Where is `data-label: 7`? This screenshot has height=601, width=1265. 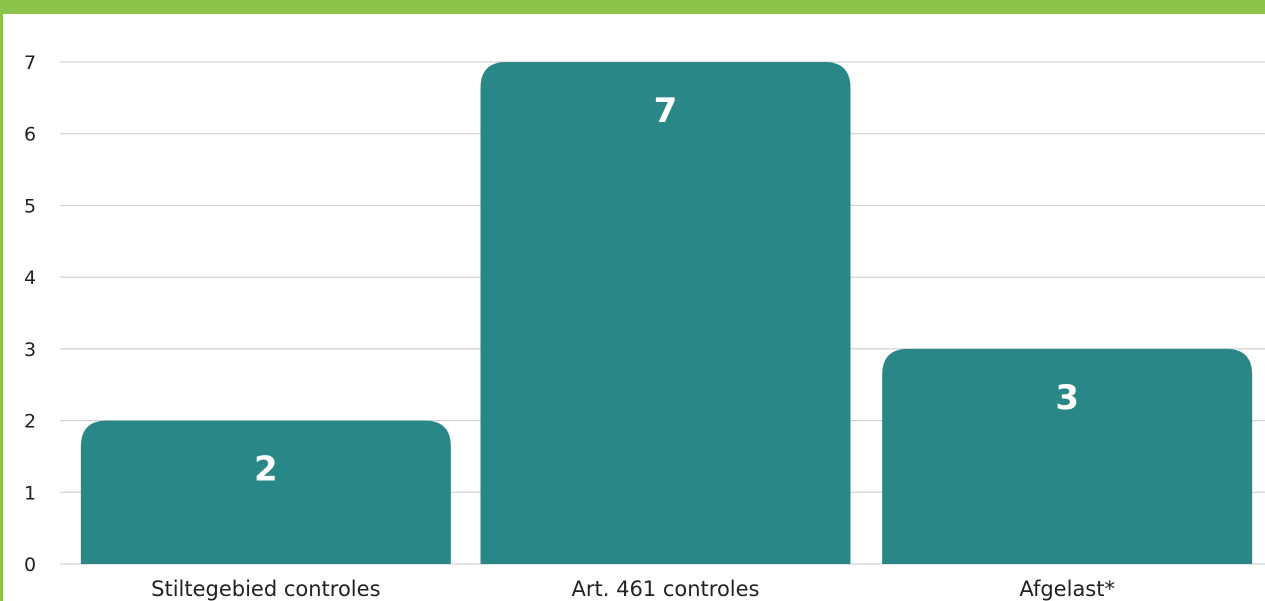 data-label: 7 is located at coordinates (666, 111).